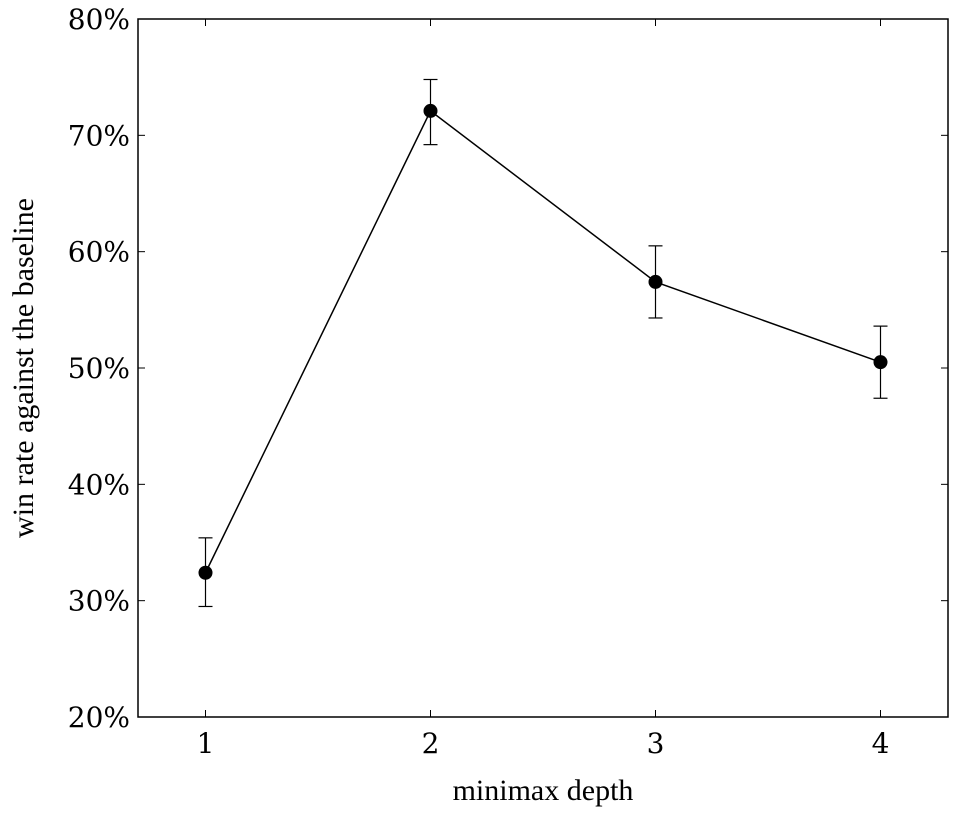 This screenshot has height=815, width=967. What do you see at coordinates (99, 368) in the screenshot?
I see `y-tick-label: 50%` at bounding box center [99, 368].